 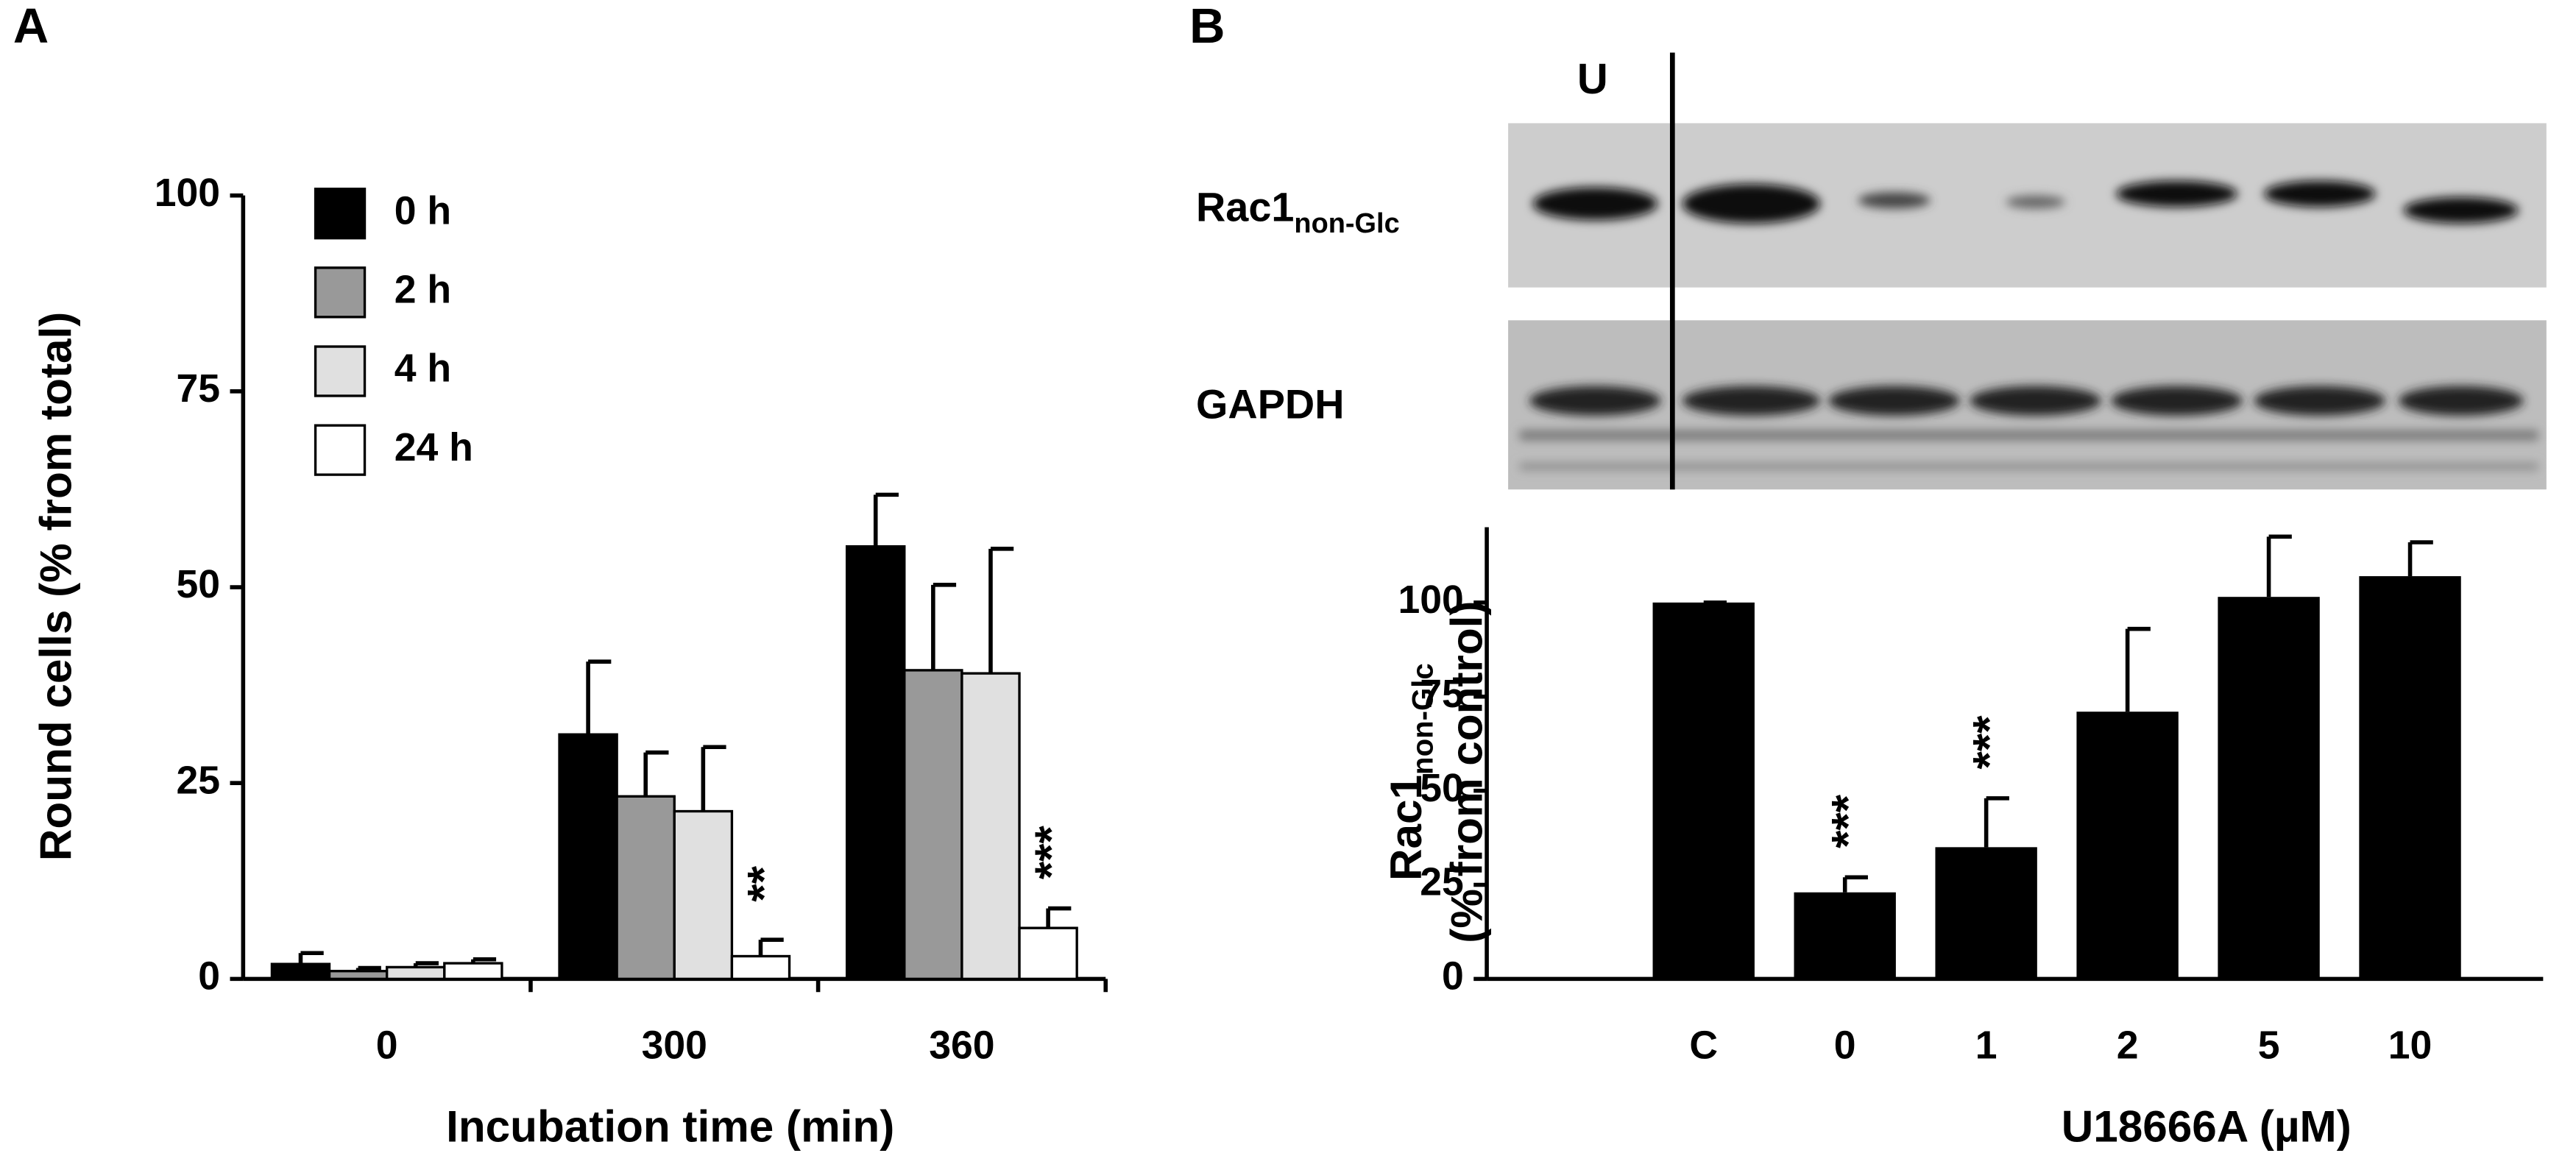 What do you see at coordinates (961, 1045) in the screenshot?
I see `x-tick-label: 360` at bounding box center [961, 1045].